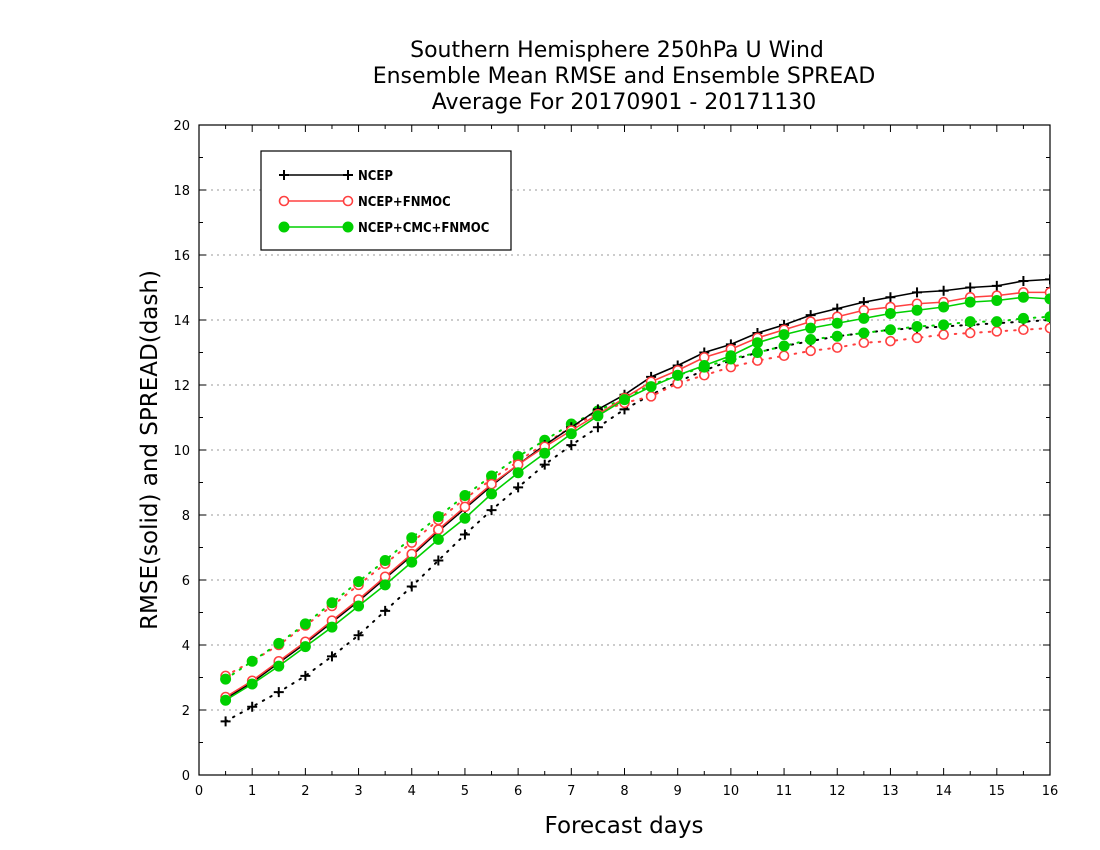  Describe the element at coordinates (731, 791) in the screenshot. I see `x-tick-label-10: 10` at that location.